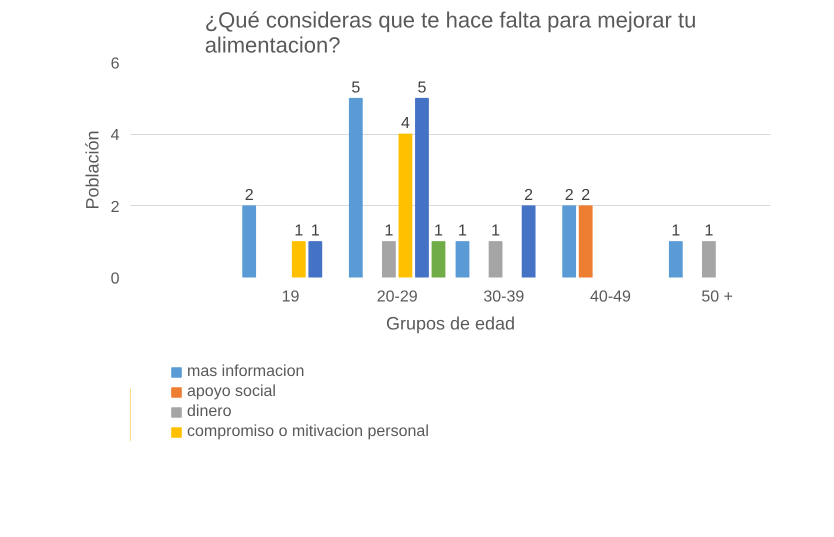 The image size is (834, 537). What do you see at coordinates (451, 324) in the screenshot?
I see `x-axis-title: Grupos de edad` at bounding box center [451, 324].